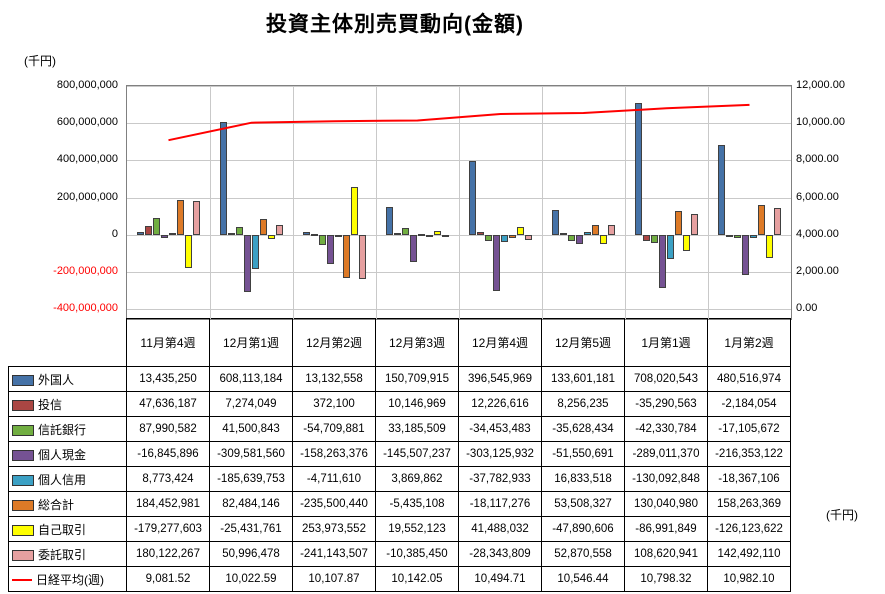 This screenshot has width=885, height=594. What do you see at coordinates (666, 554) in the screenshot?
I see `table-cell: 108,620,941` at bounding box center [666, 554].